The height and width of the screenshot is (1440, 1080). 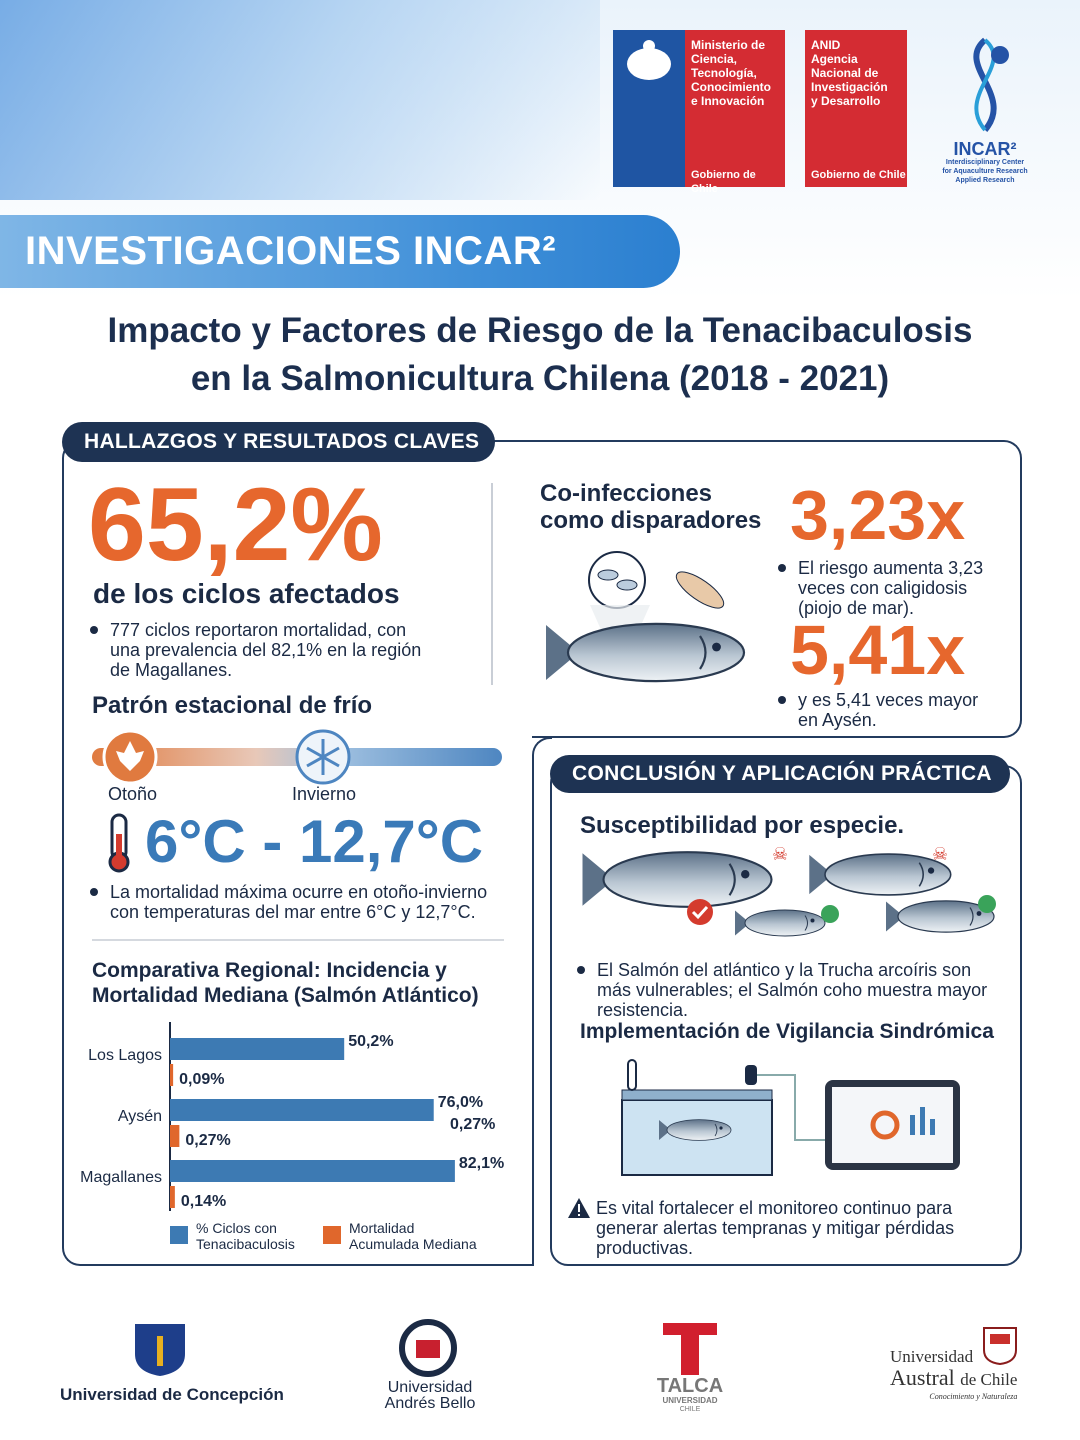 What do you see at coordinates (834, 59) in the screenshot?
I see `logo-line: Agencia` at bounding box center [834, 59].